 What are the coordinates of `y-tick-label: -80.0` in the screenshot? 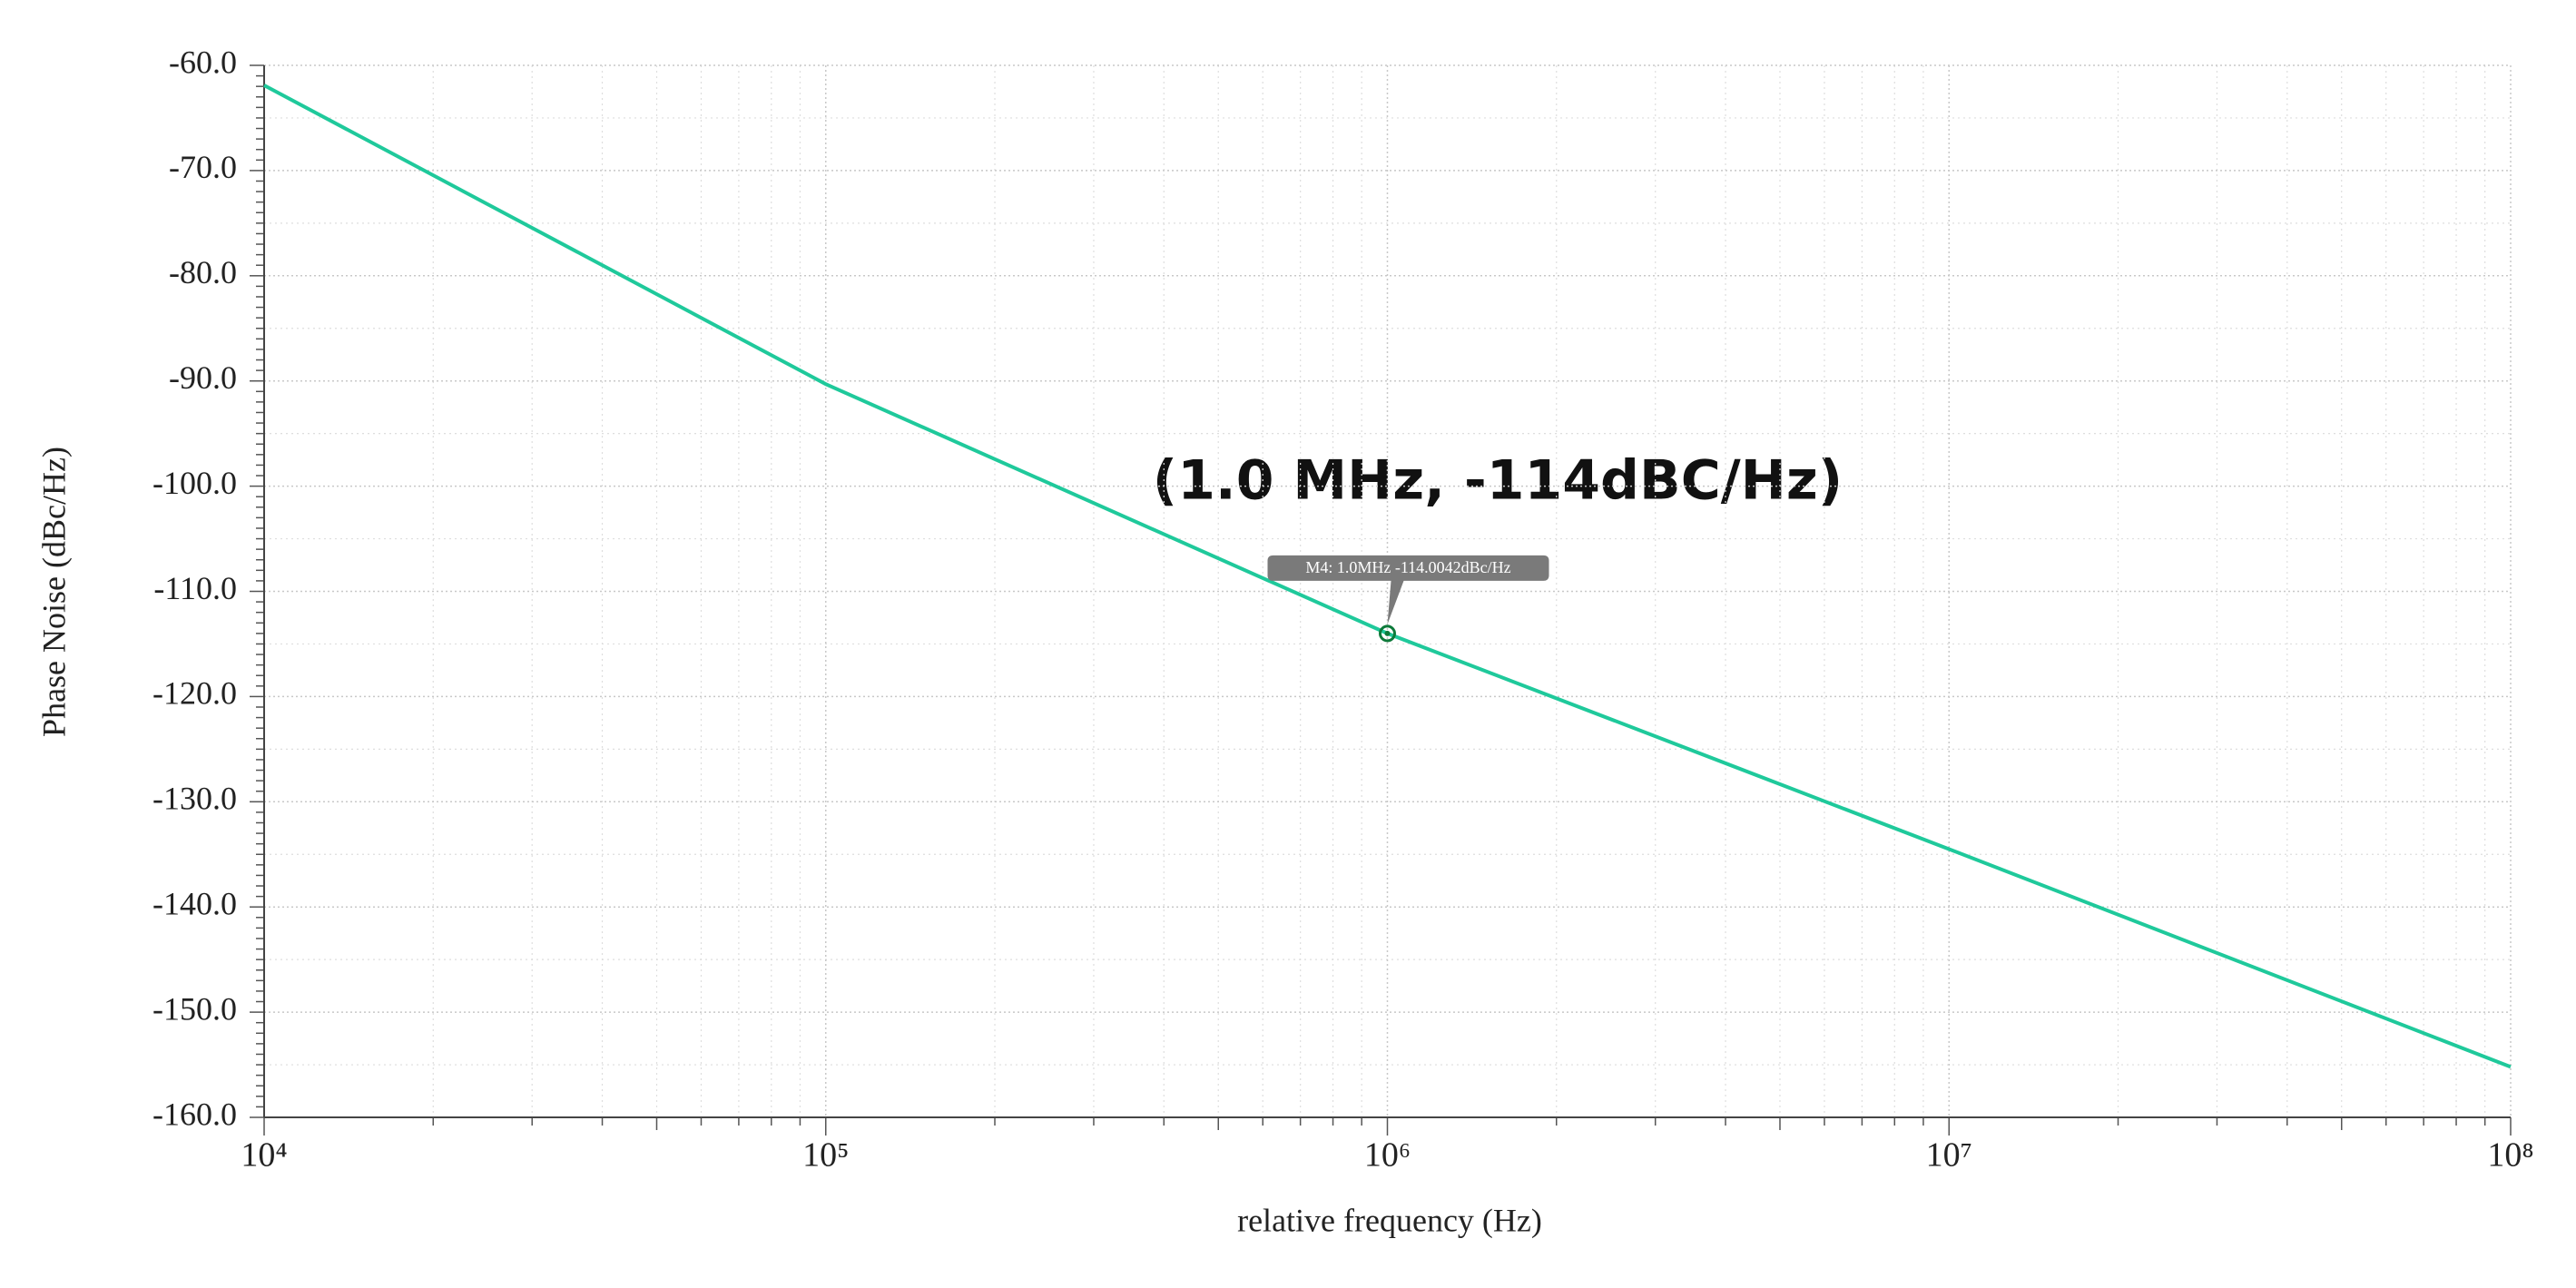 It's located at (203, 272).